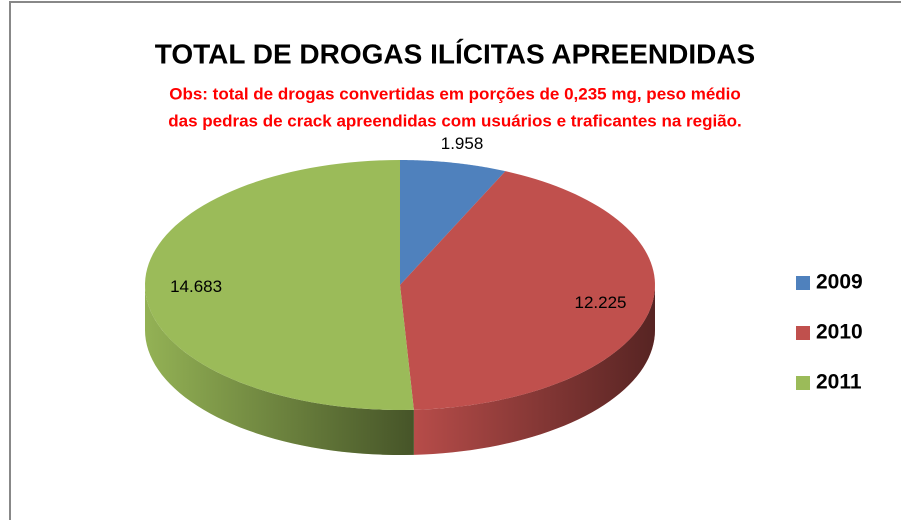 The image size is (901, 520). I want to click on data-label: 14.683, so click(196, 286).